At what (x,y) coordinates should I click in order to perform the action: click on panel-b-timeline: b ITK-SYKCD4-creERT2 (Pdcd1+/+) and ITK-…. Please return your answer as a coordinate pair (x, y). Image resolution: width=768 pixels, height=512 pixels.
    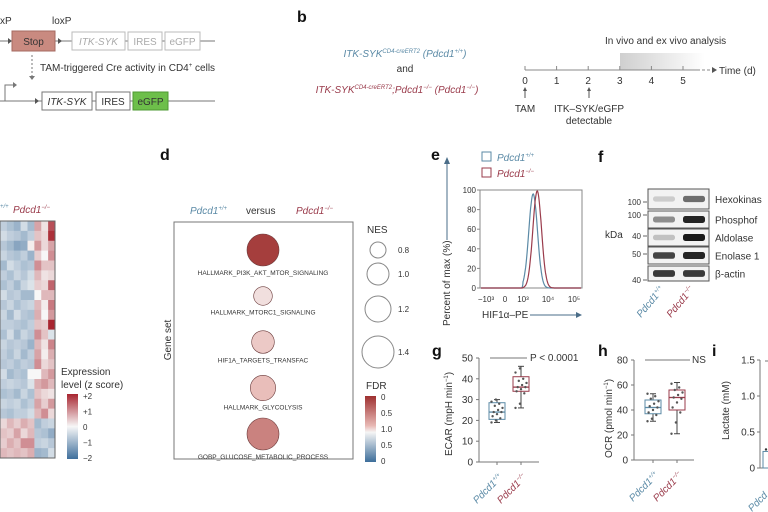
    Looking at the image, I should click on (526, 68).